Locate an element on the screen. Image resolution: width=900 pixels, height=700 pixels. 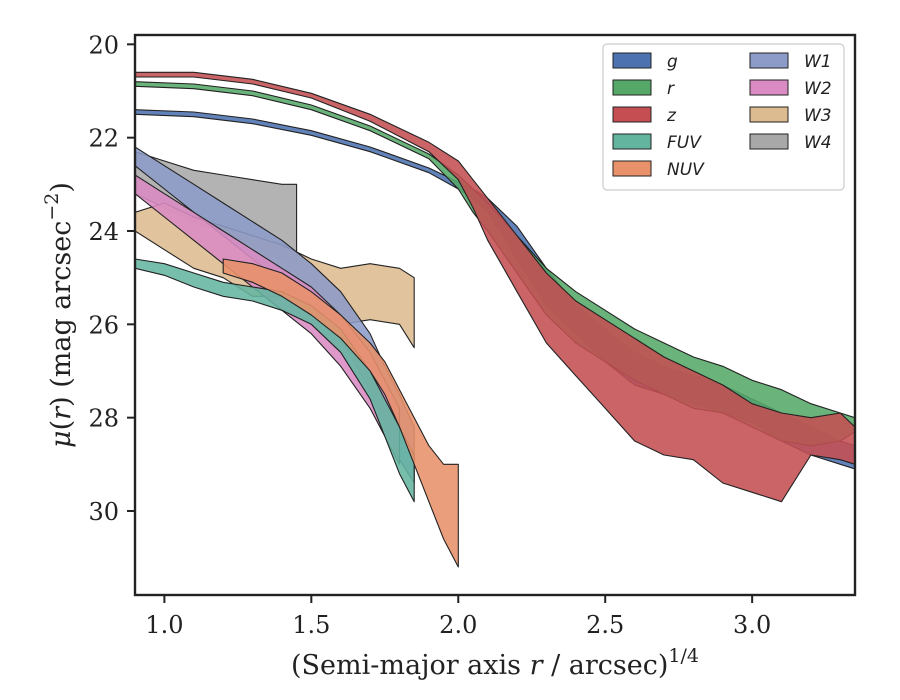
legend-label-z: z is located at coordinates (671, 116).